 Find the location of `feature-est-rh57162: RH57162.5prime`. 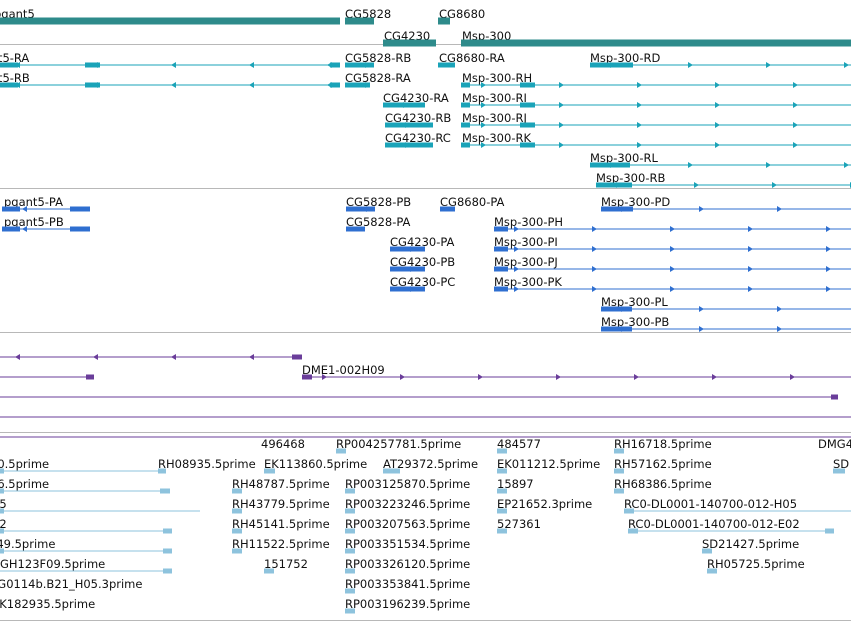

feature-est-rh57162: RH57162.5prime is located at coordinates (663, 465).